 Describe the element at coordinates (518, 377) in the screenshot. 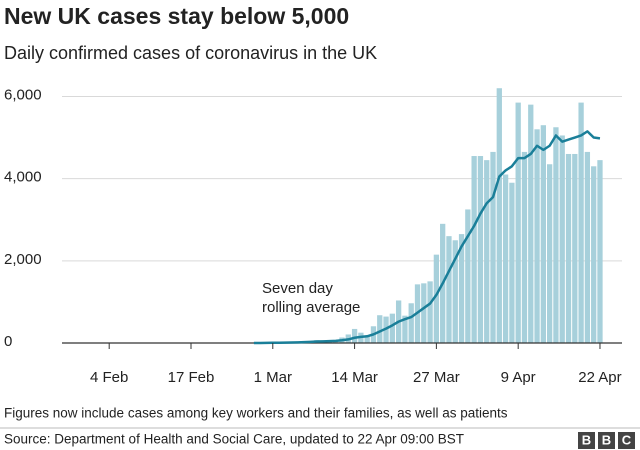

I see `x-tick-label: 9 Apr` at that location.